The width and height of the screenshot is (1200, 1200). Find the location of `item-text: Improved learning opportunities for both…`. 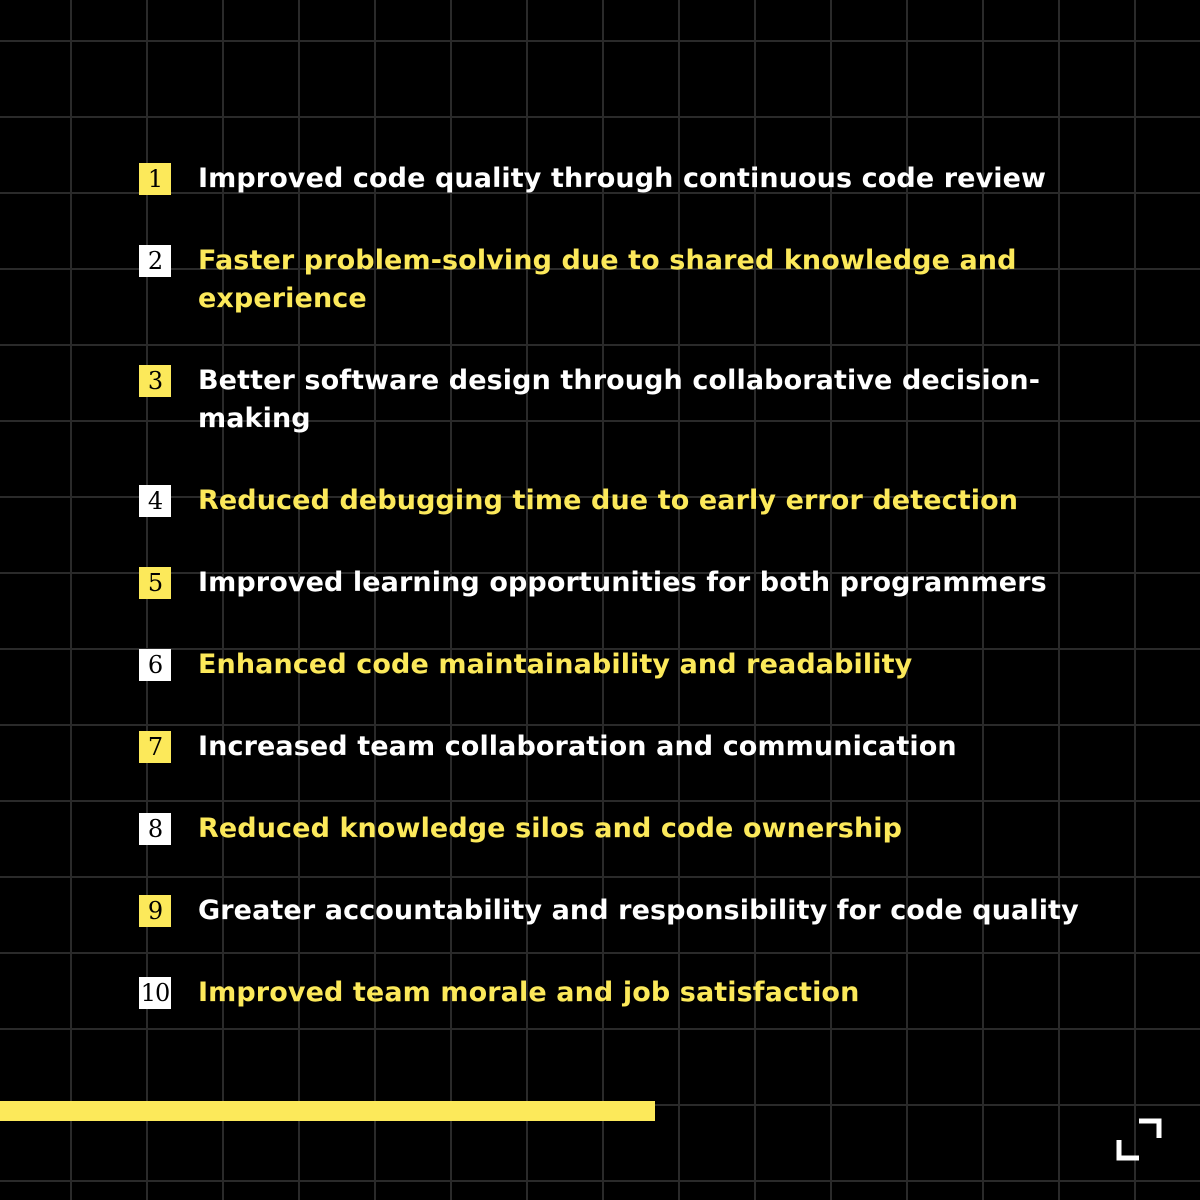

item-text: Improved learning opportunities for both… is located at coordinates (622, 582).